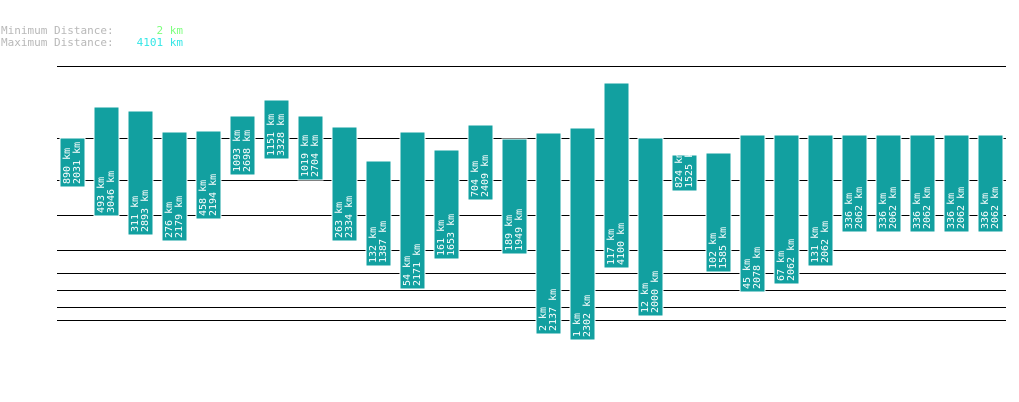 The width and height of the screenshot is (1019, 402). I want to click on bar-label-primary: 54 km, so click(407, 271).